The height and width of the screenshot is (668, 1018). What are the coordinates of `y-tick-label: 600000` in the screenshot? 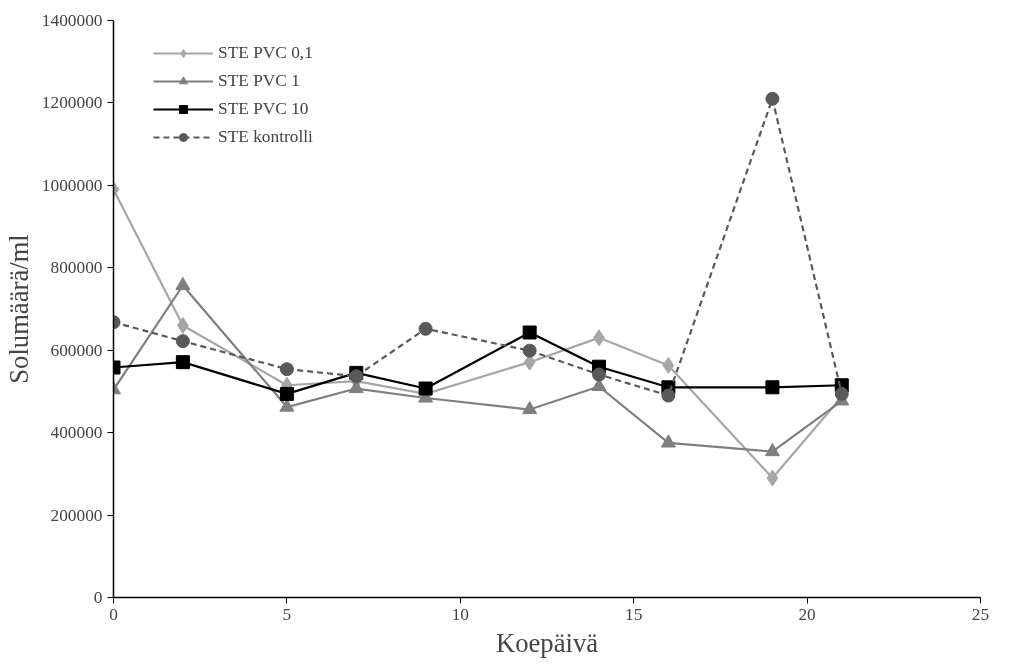 It's located at (76, 350).